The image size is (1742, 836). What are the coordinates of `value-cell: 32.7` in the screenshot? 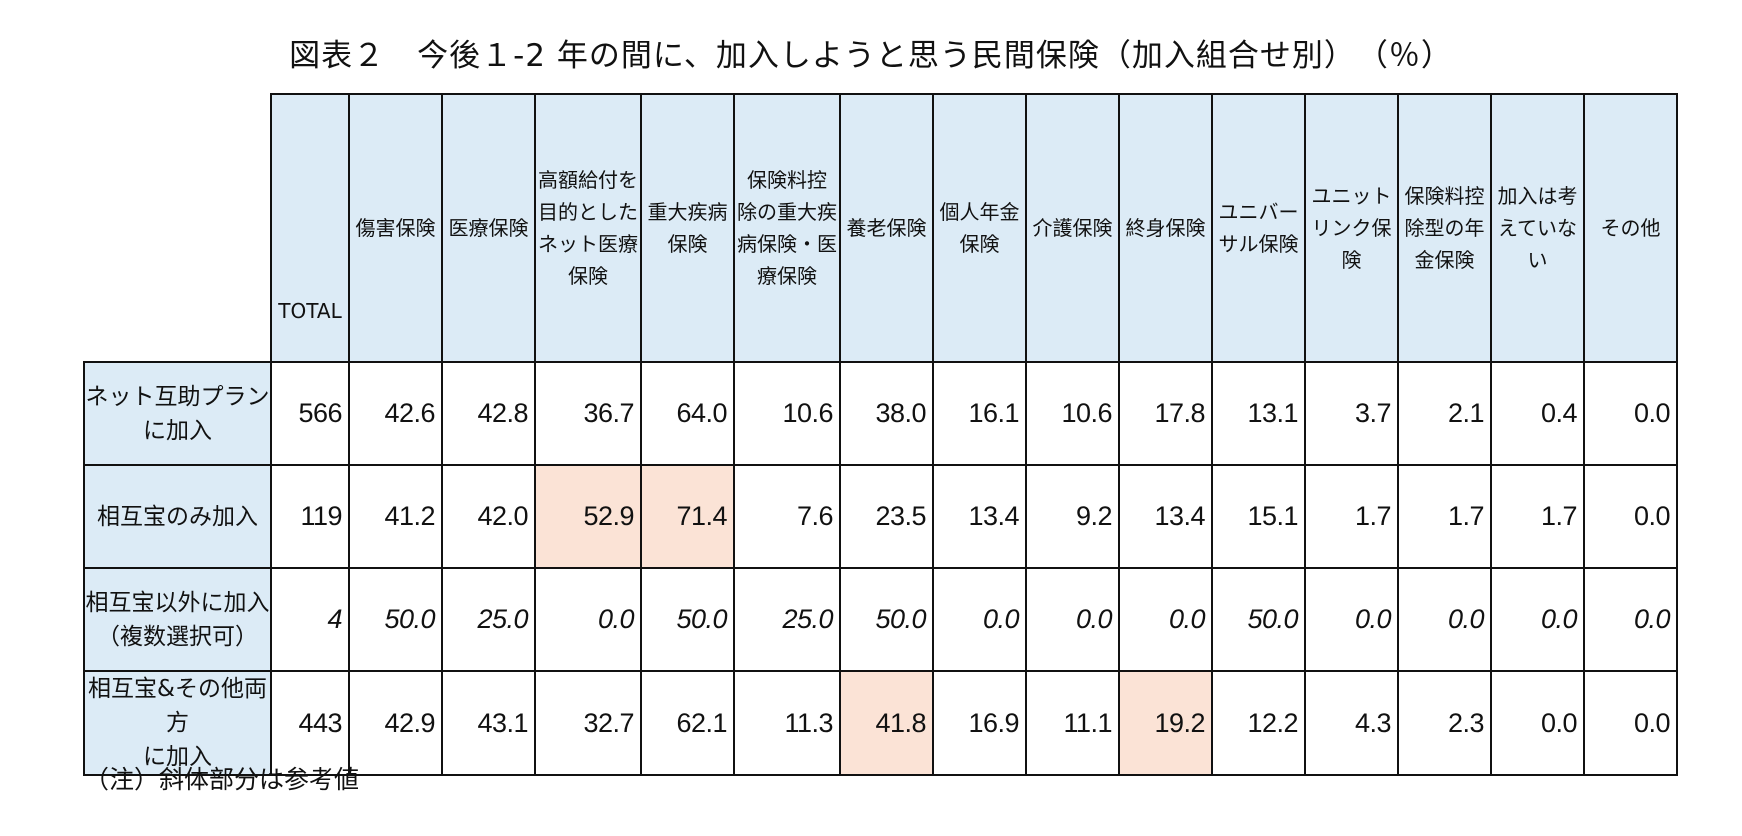 It's located at (588, 723).